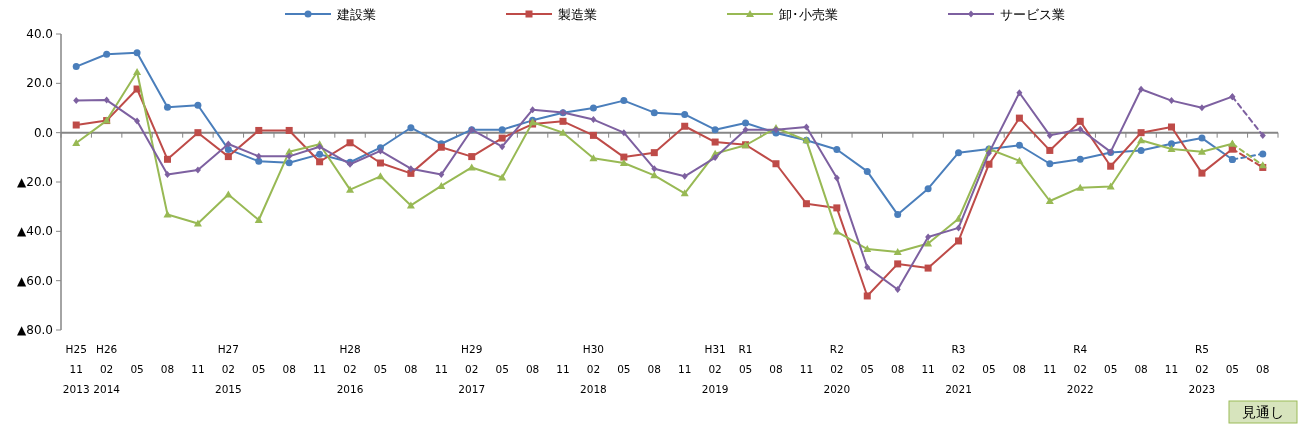  What do you see at coordinates (35, 330) in the screenshot?
I see `y-tick-label: ▲80.0` at bounding box center [35, 330].